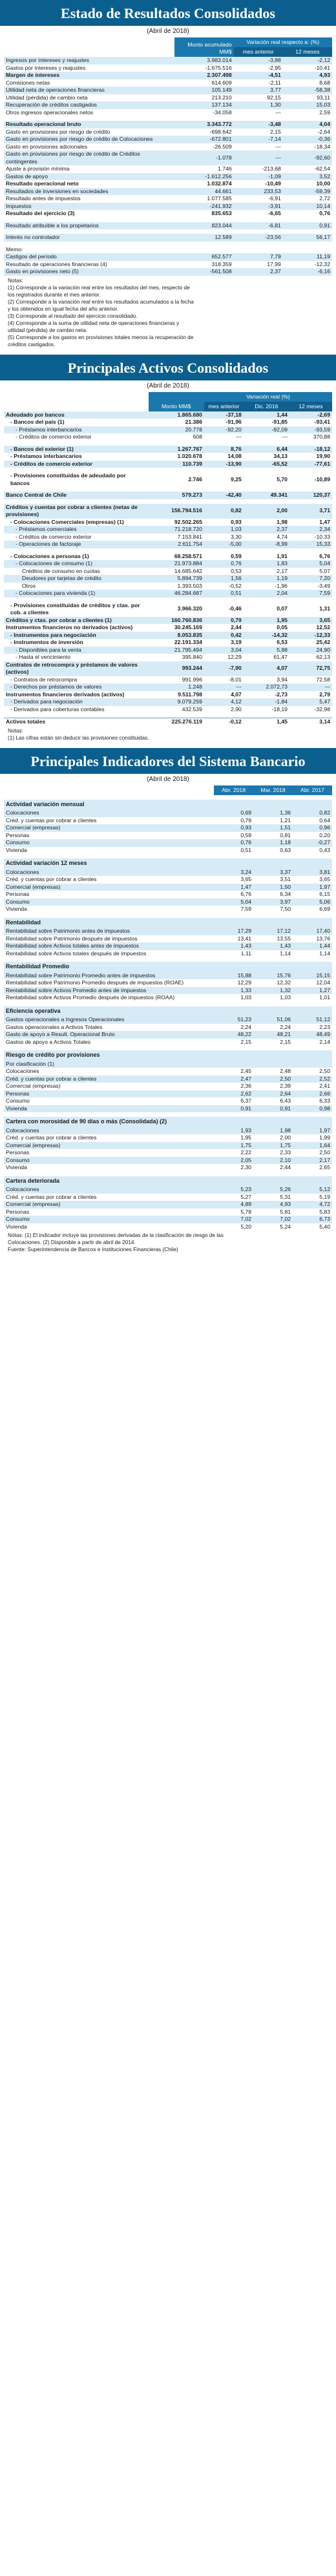  What do you see at coordinates (274, 97) in the screenshot?
I see `row-value: 92,15` at bounding box center [274, 97].